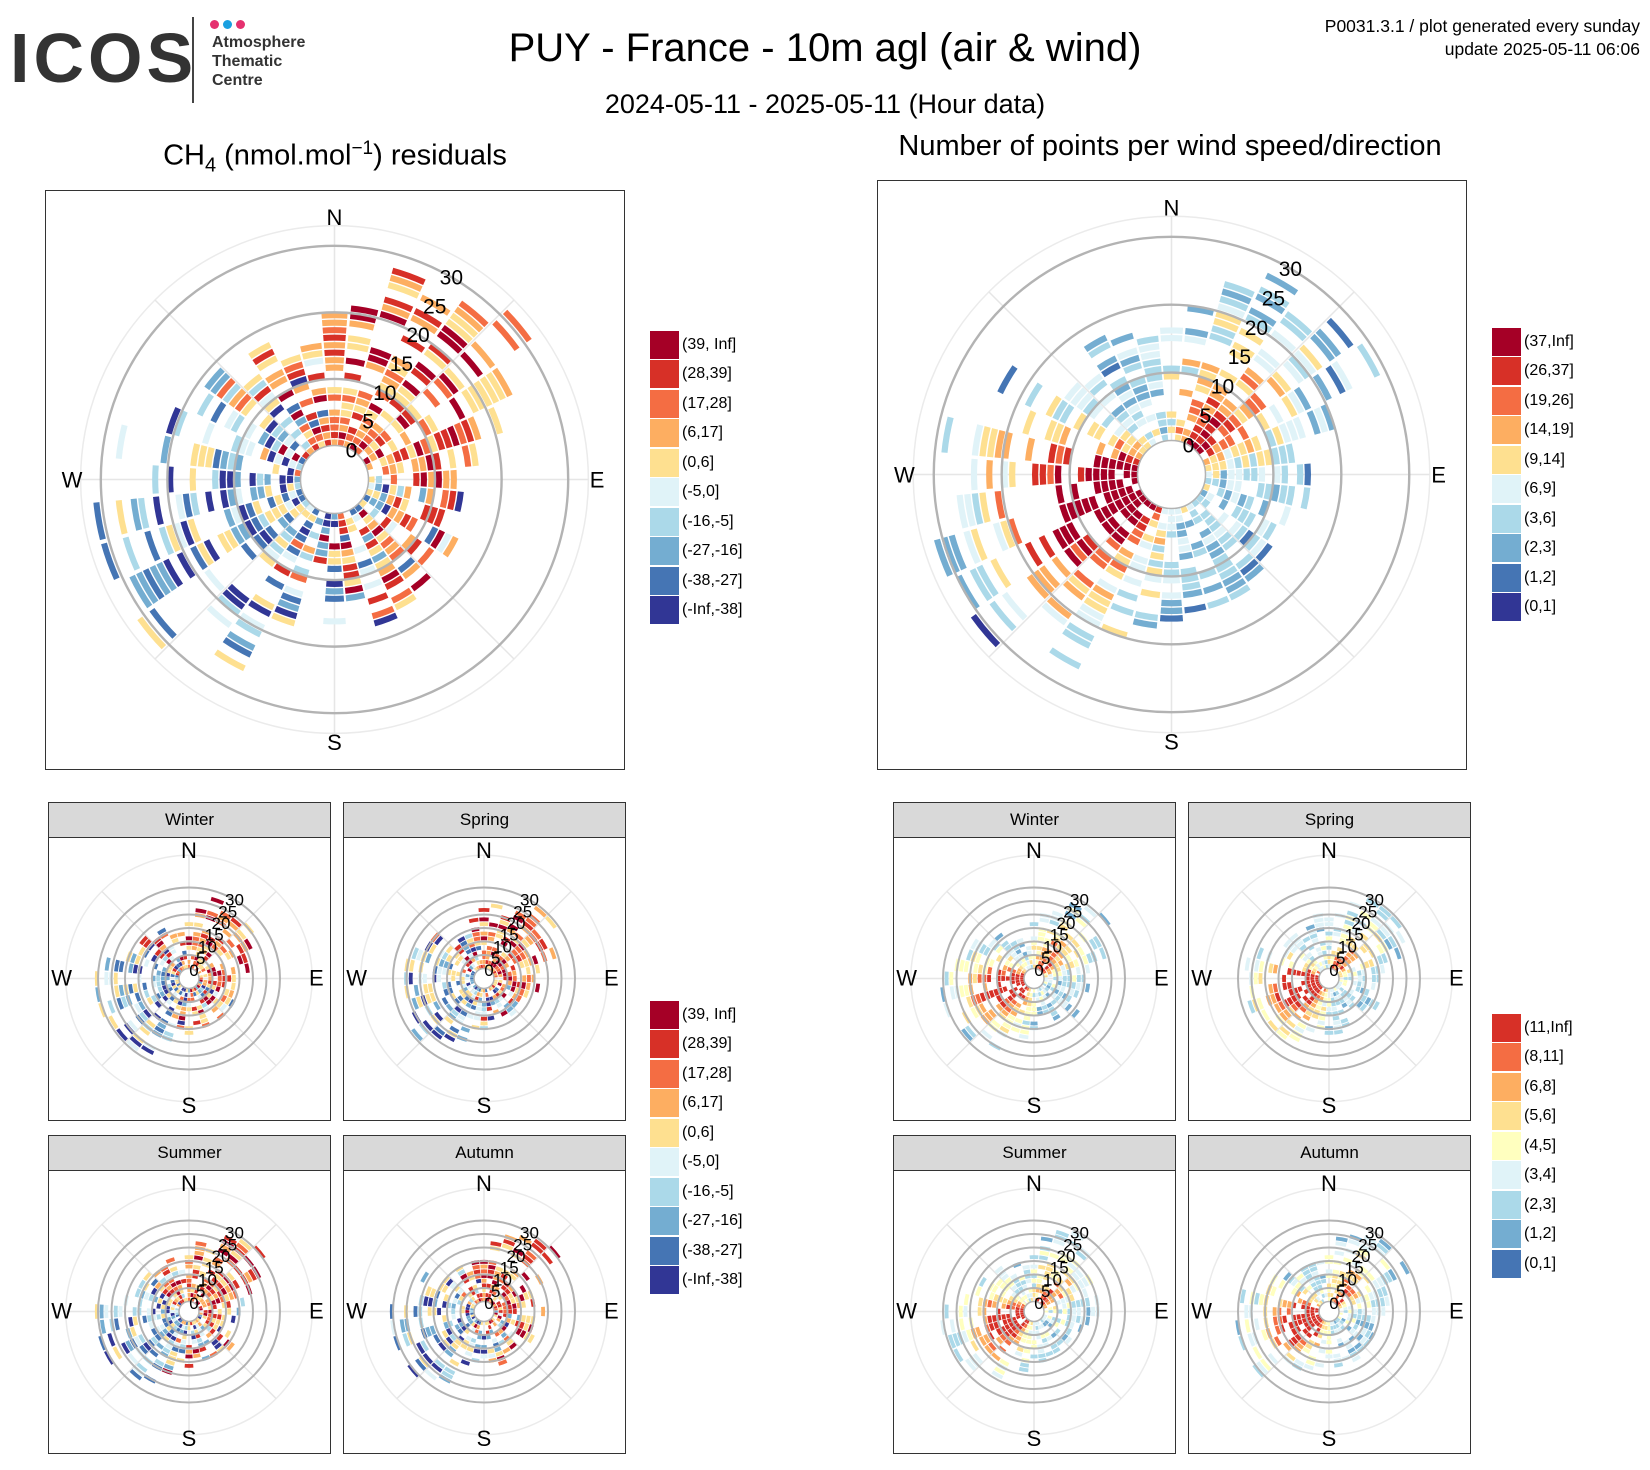 This screenshot has height=1470, width=1650. I want to click on legend-item: (14,19], so click(1533, 431).